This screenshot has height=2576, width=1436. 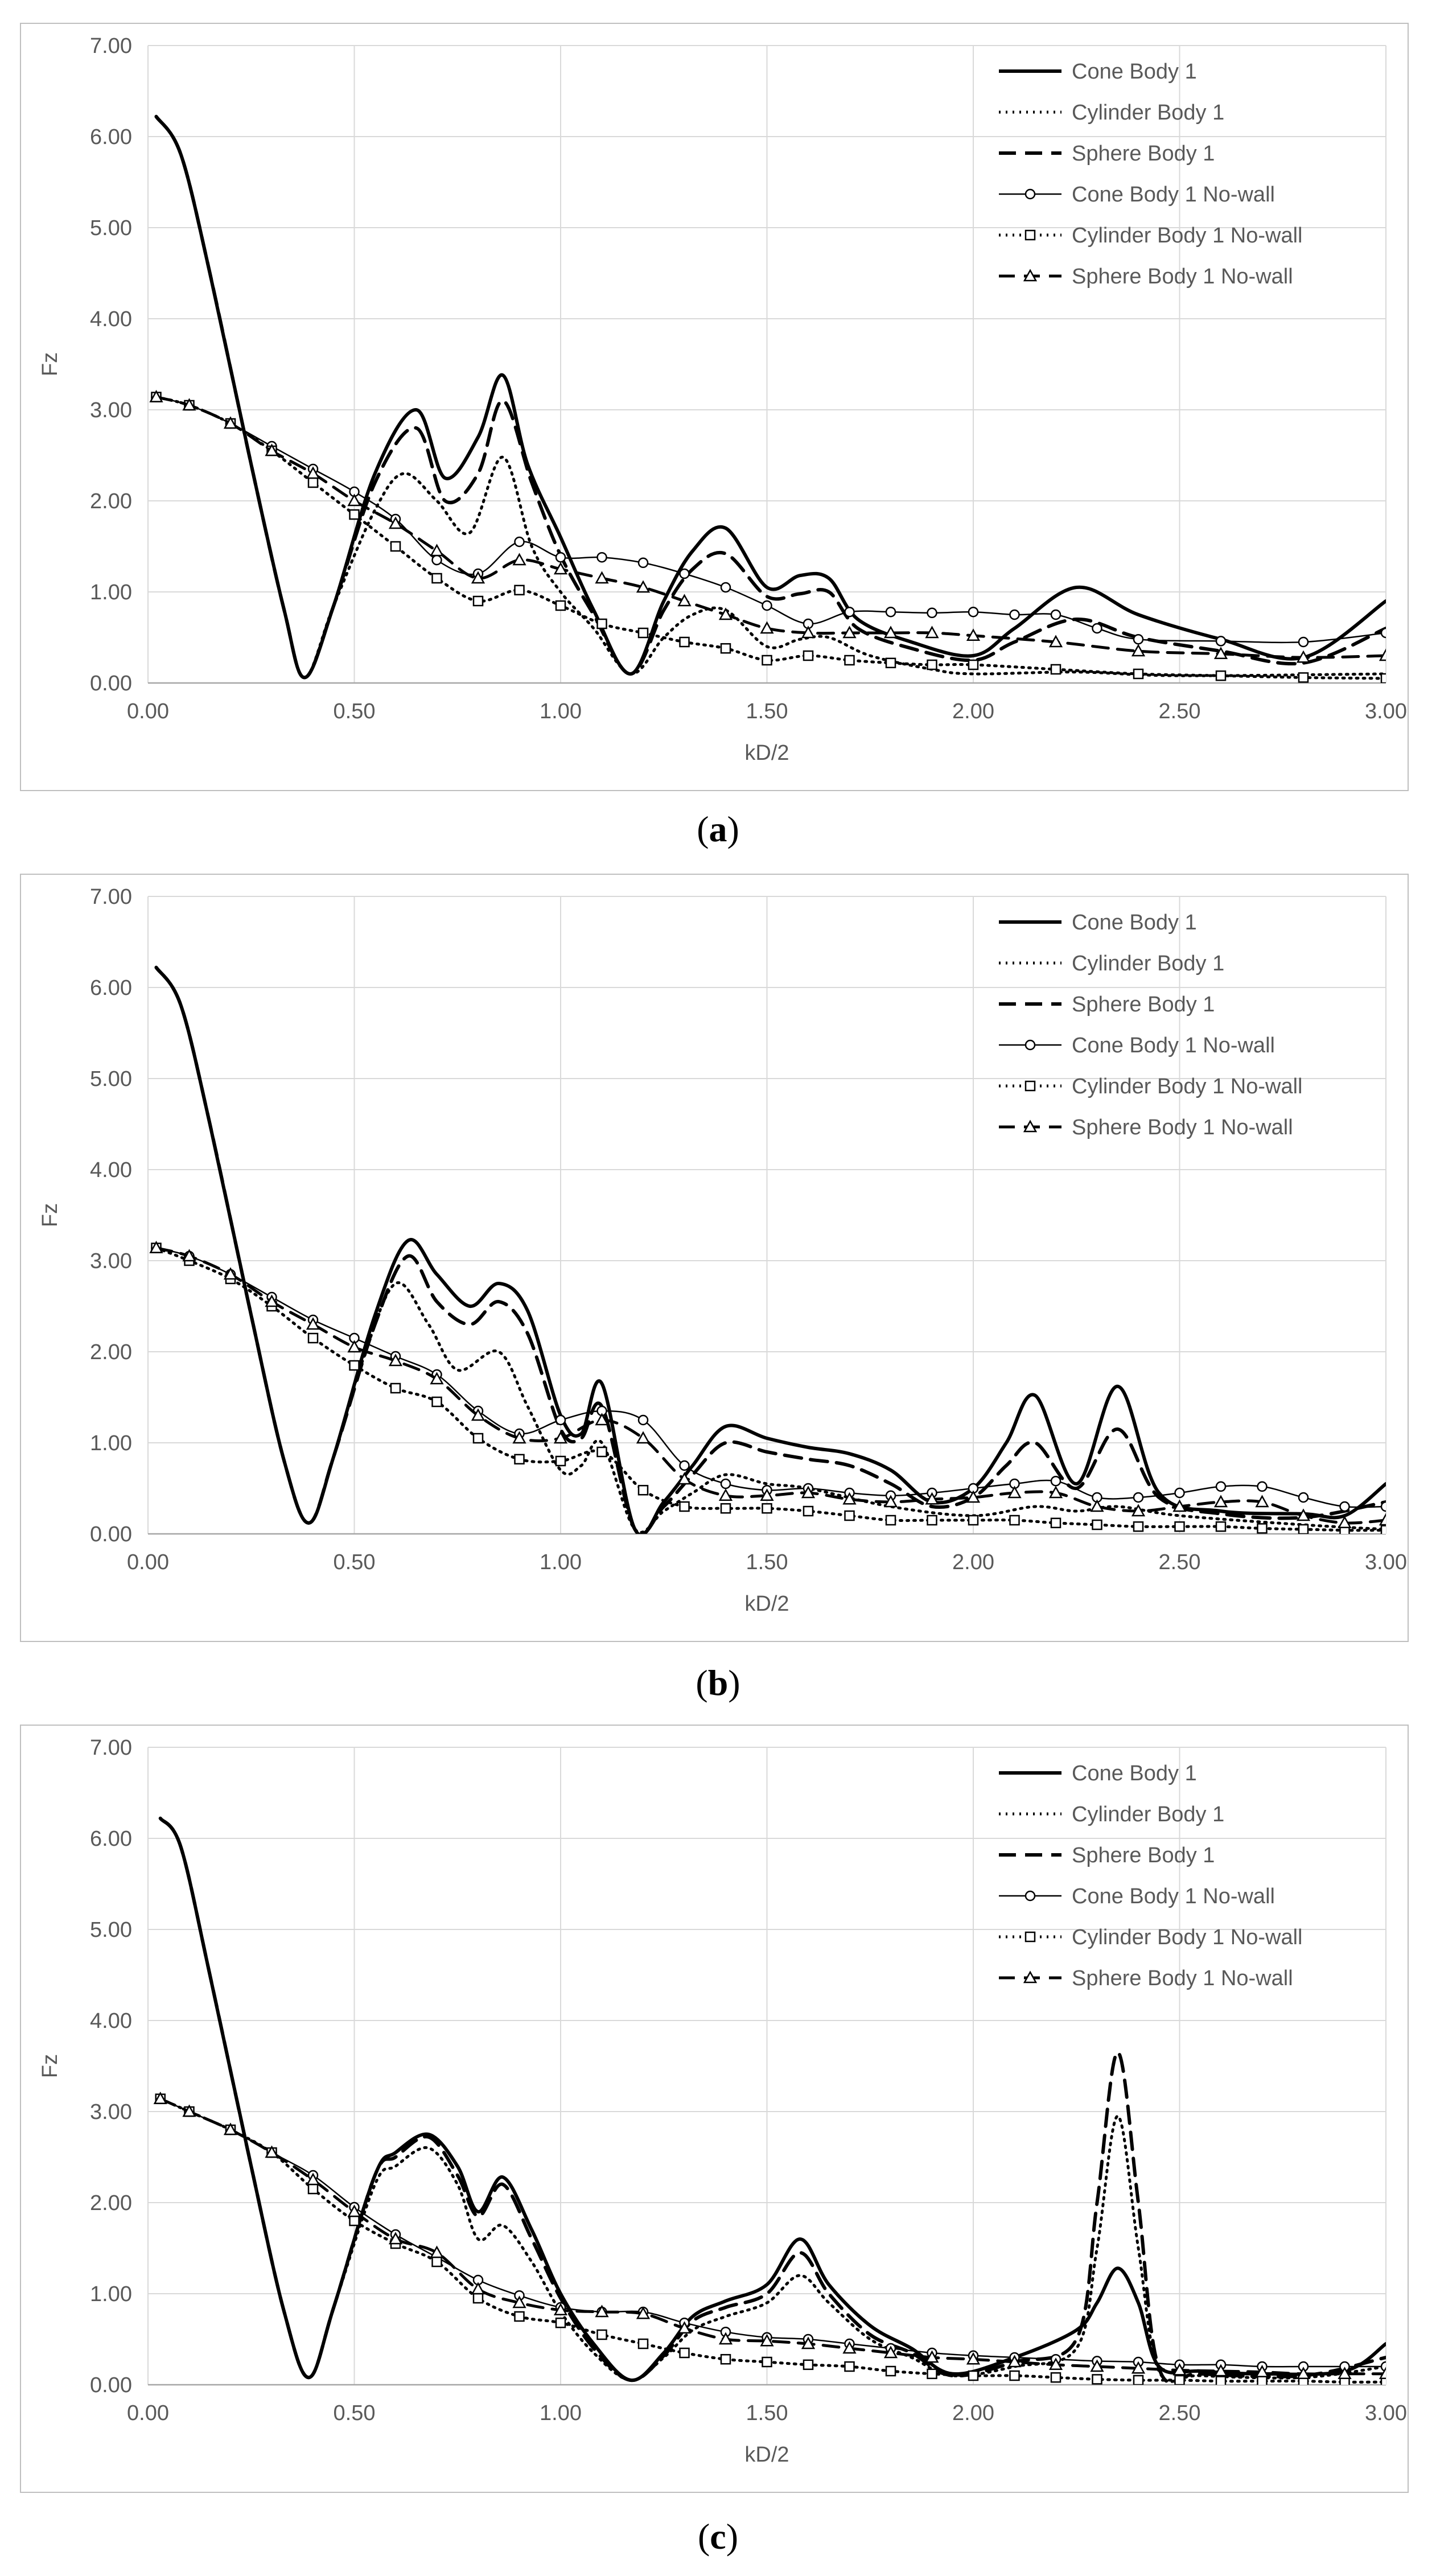 What do you see at coordinates (111, 1352) in the screenshot?
I see `y-tick-label: 2.00` at bounding box center [111, 1352].